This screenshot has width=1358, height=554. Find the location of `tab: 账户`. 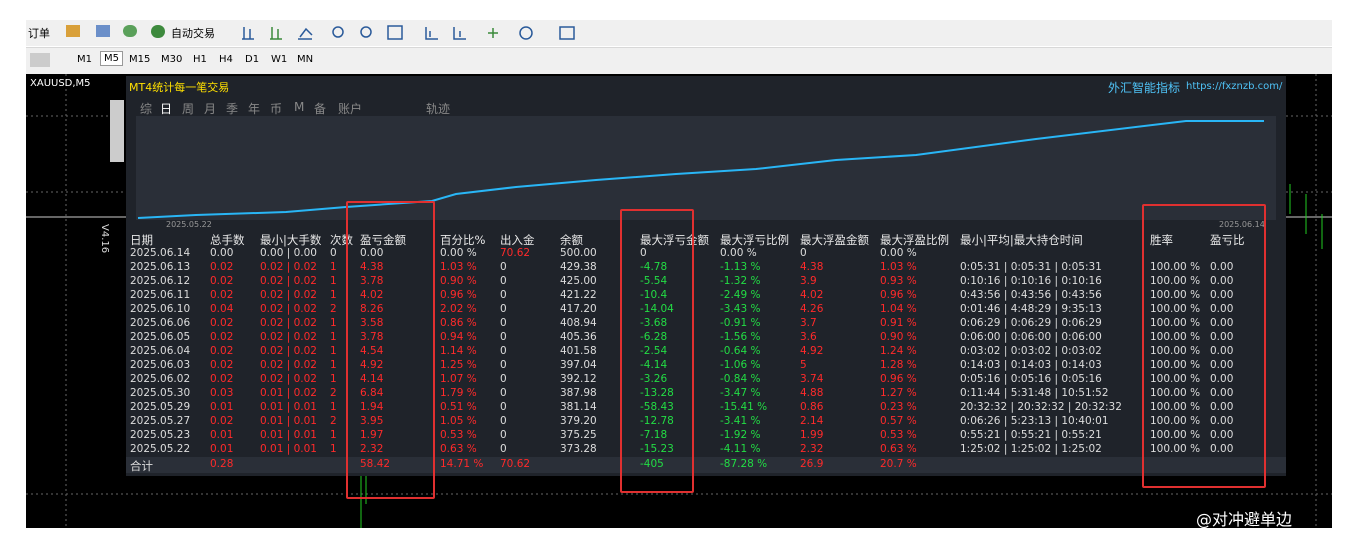

tab: 账户 is located at coordinates (350, 109).